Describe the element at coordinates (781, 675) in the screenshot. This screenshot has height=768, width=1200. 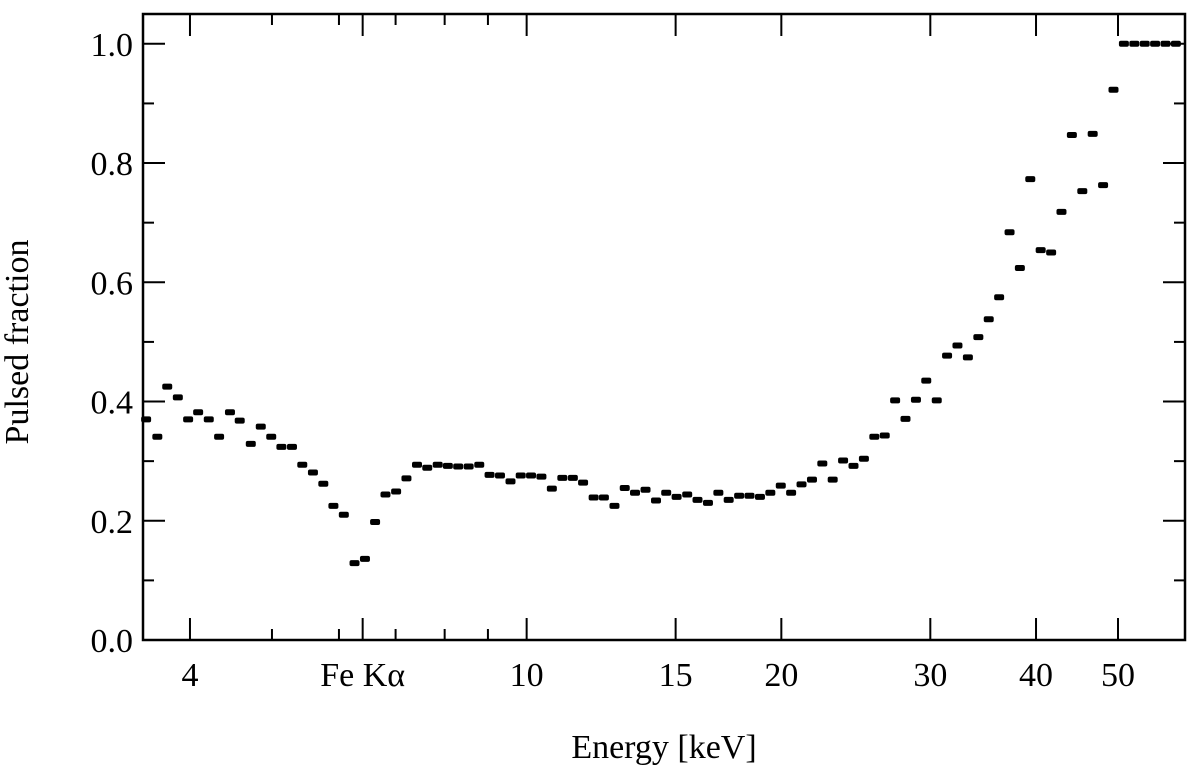
I see `x-tick-label: 20` at that location.